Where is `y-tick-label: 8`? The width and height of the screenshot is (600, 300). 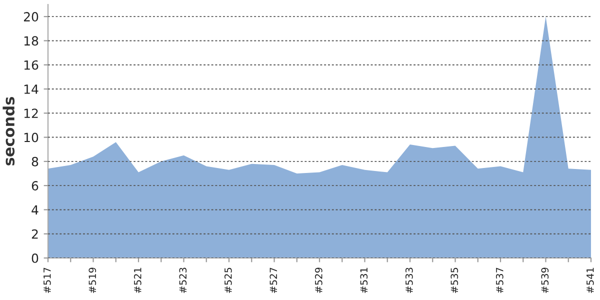 y-tick-label: 8 is located at coordinates (35, 161).